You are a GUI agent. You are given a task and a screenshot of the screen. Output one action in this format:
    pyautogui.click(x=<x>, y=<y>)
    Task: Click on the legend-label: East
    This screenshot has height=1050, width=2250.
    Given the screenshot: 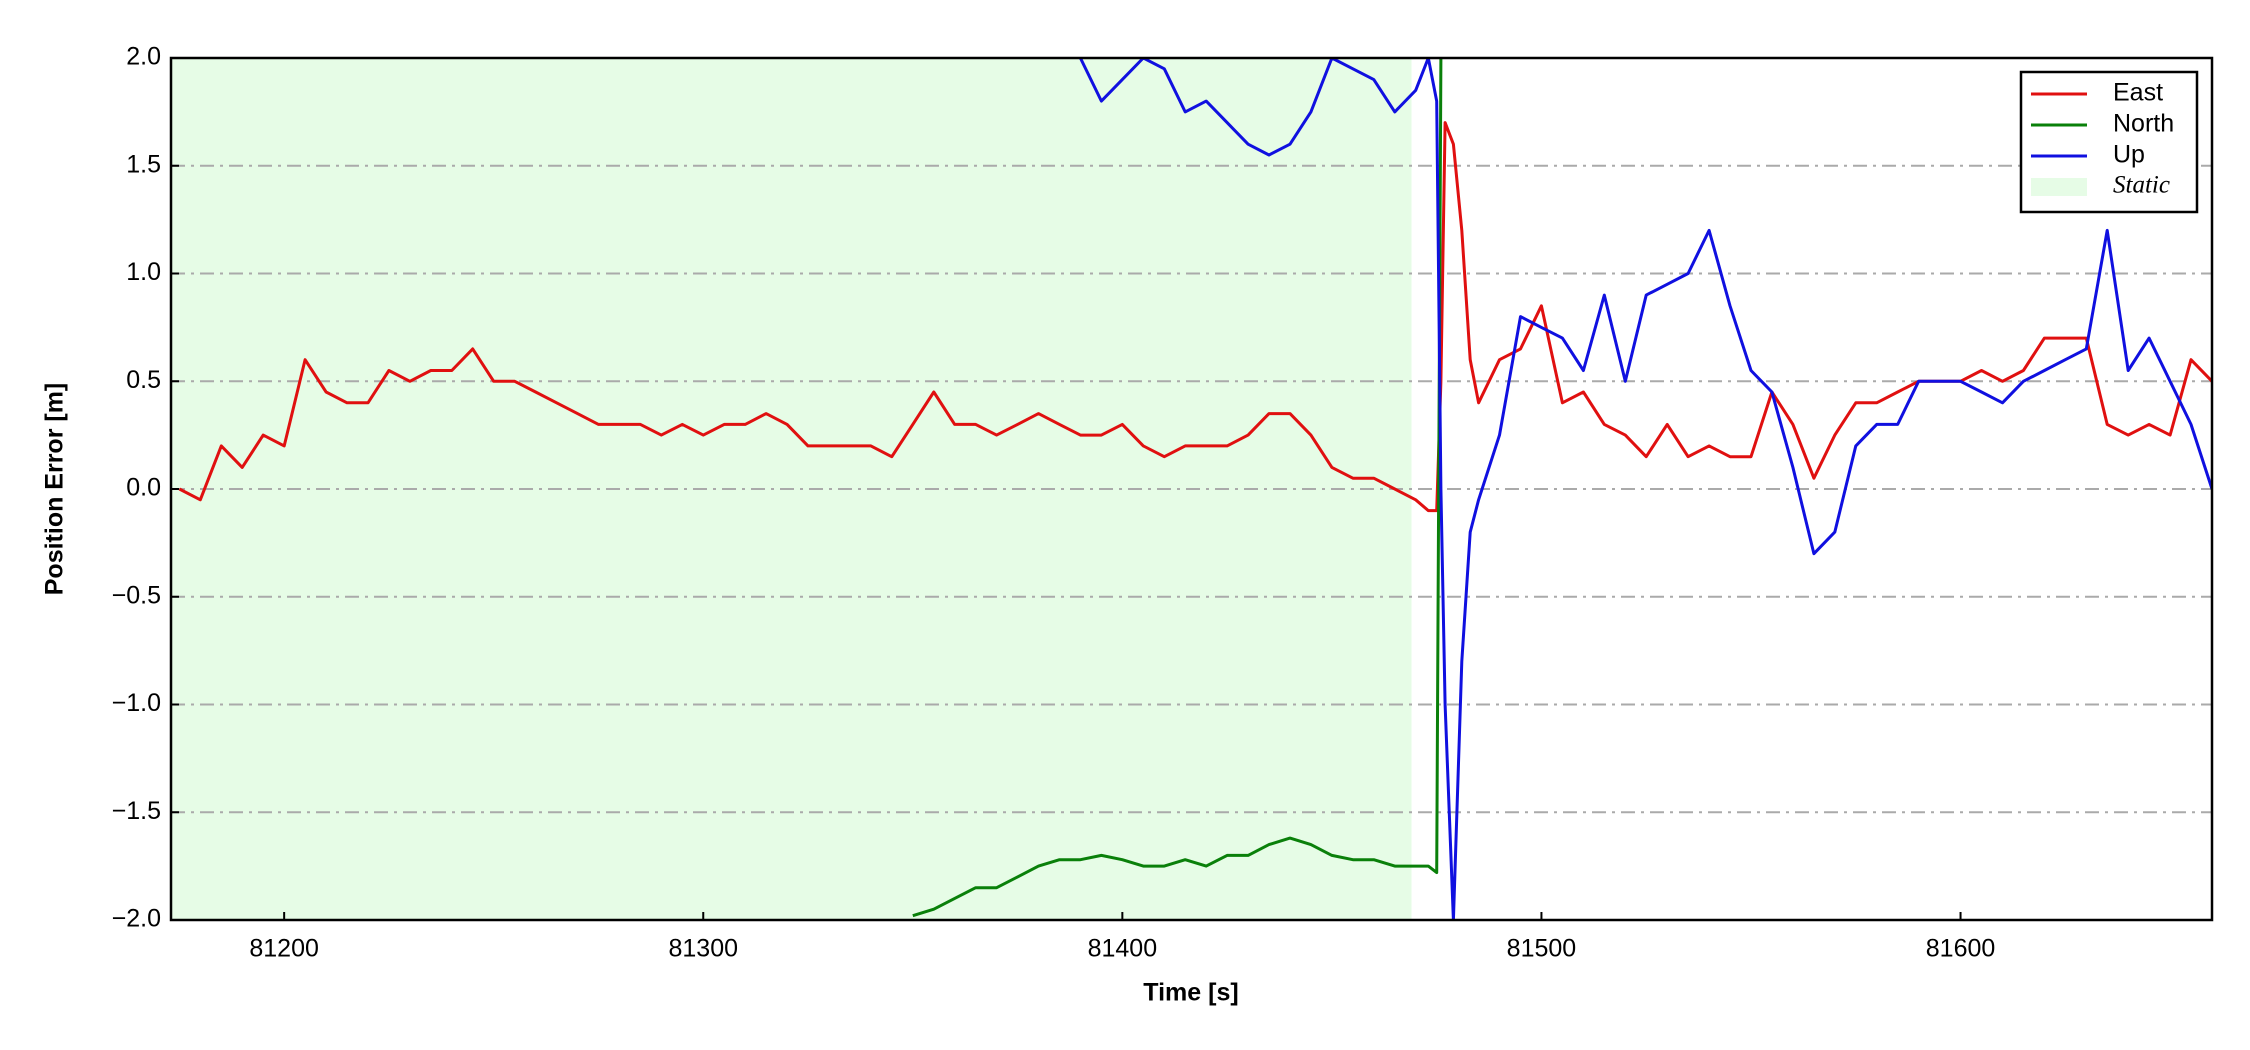 What is the action you would take?
    pyautogui.click(x=2138, y=93)
    